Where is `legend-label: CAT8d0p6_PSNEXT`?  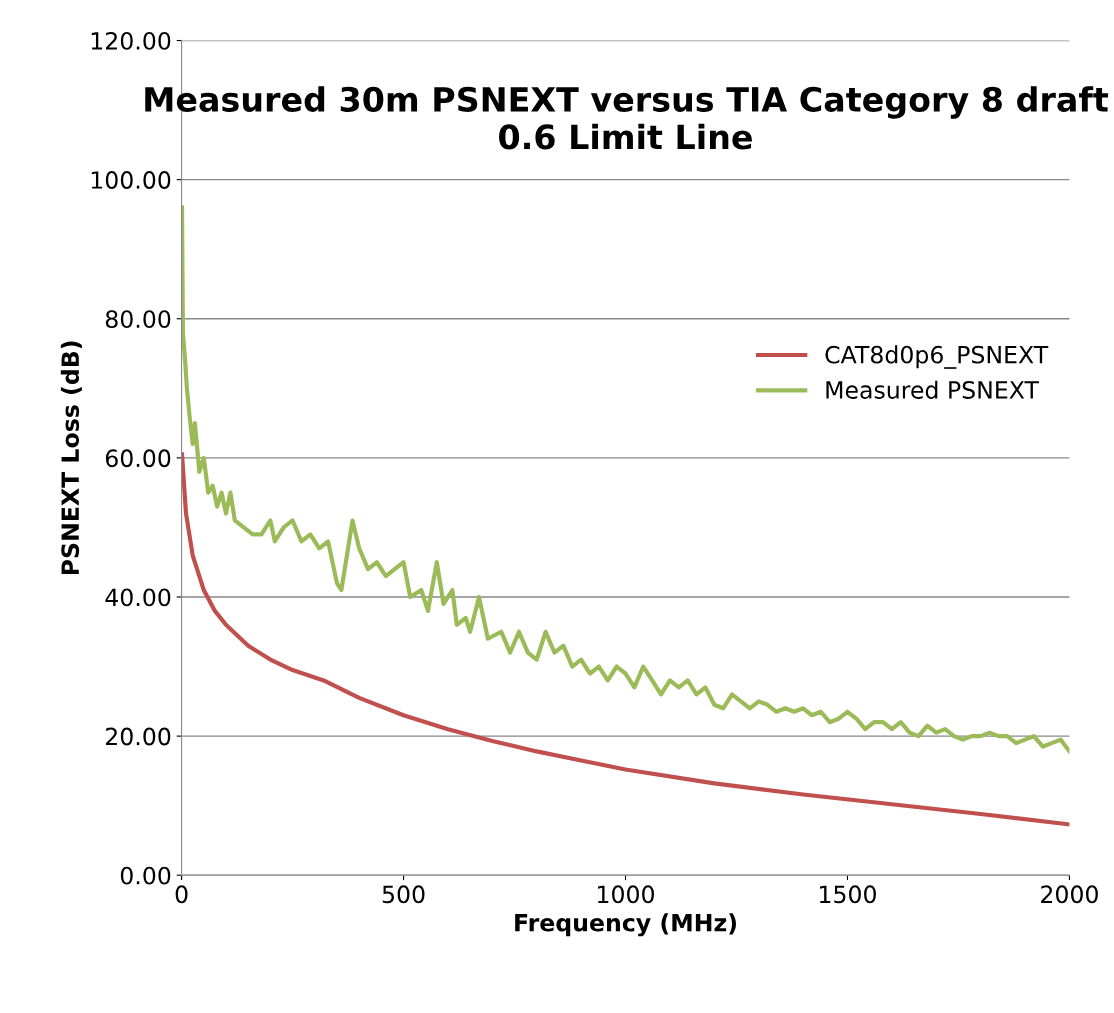 legend-label: CAT8d0p6_PSNEXT is located at coordinates (937, 357).